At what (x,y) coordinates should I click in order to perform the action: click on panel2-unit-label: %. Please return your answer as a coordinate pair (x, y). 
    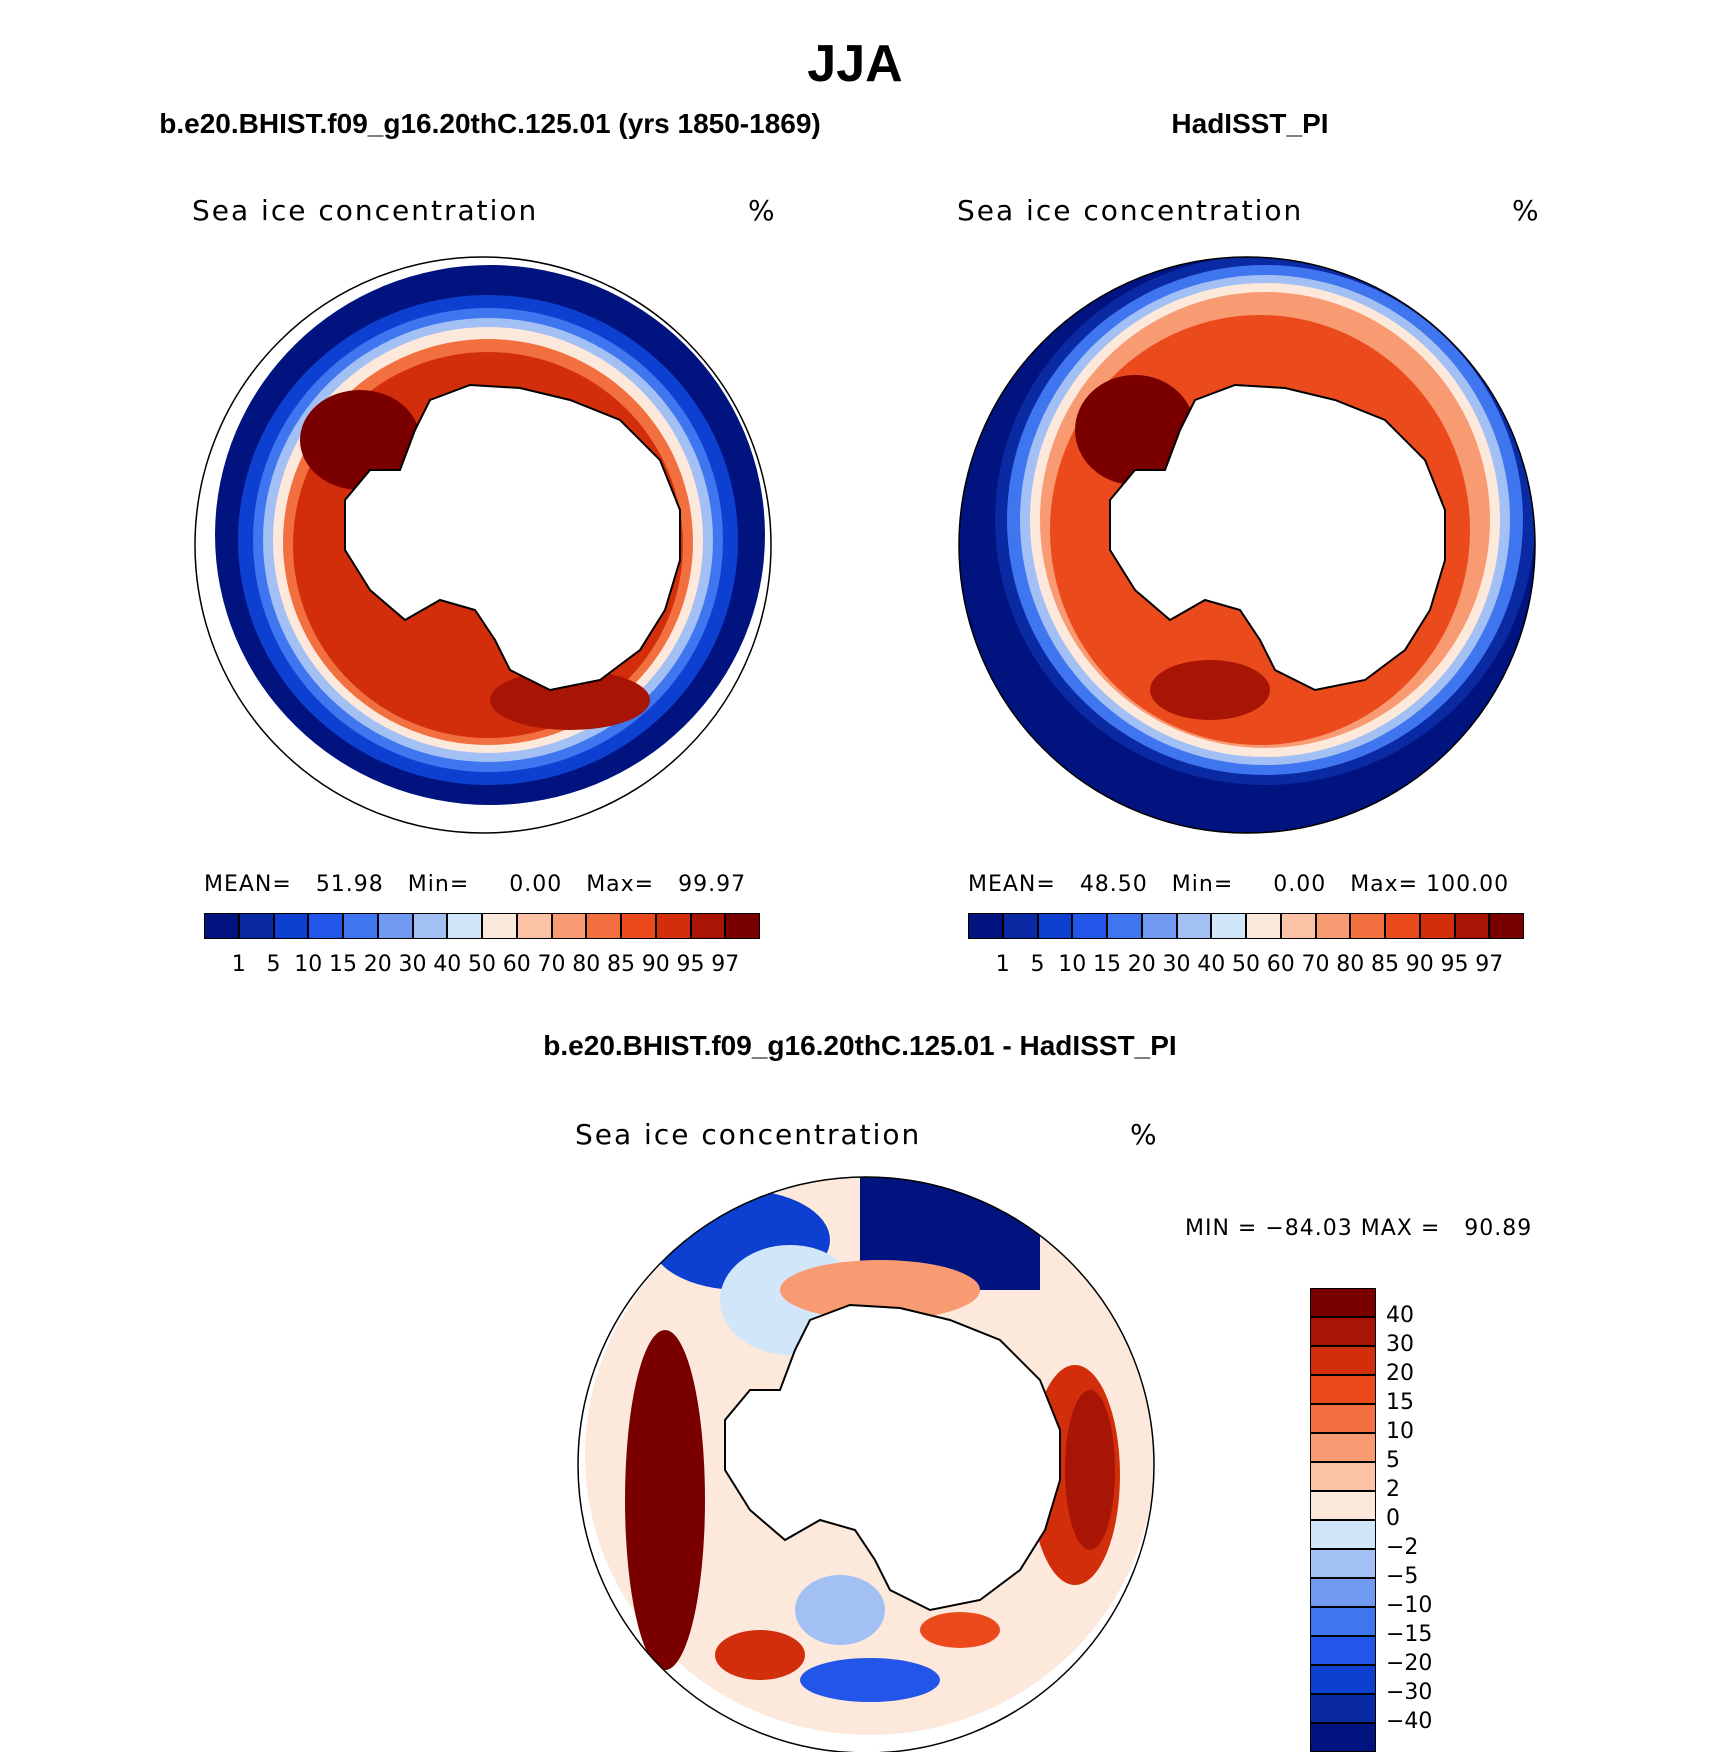
    Looking at the image, I should click on (1526, 210).